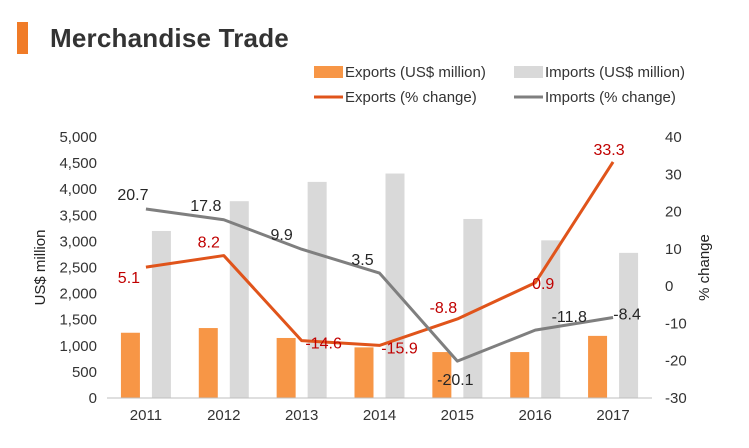  I want to click on y2-axis-title: % change, so click(704, 267).